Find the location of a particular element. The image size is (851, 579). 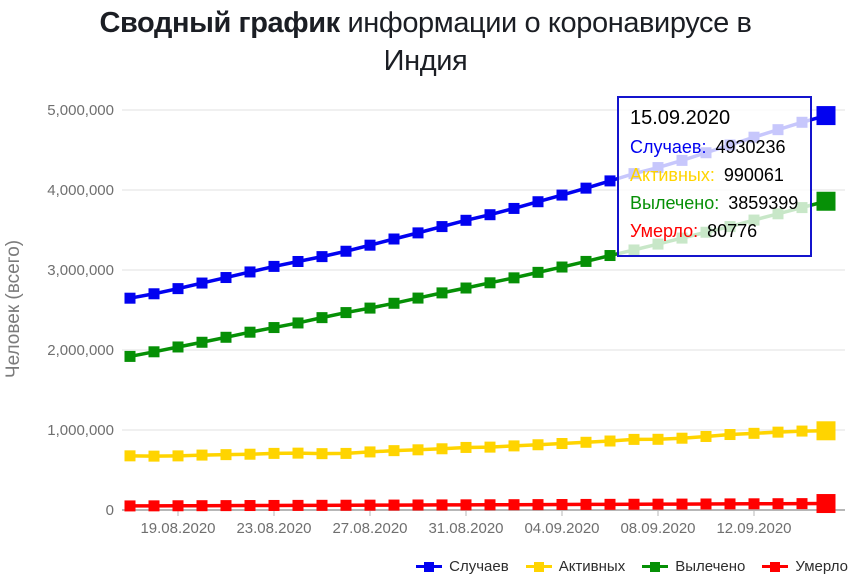

legend-item-cases: Случаев is located at coordinates (462, 566).